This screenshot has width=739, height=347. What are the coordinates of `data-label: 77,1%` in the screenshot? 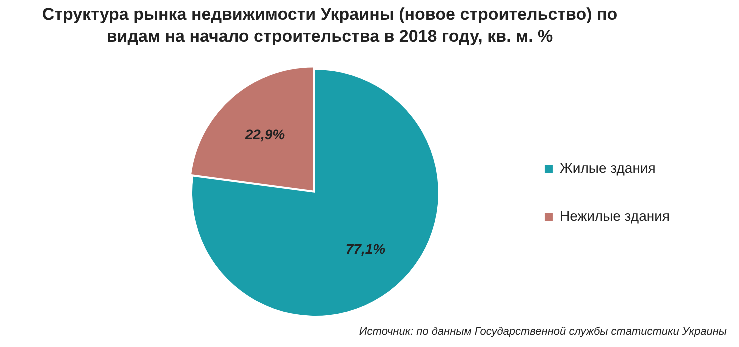 It's located at (366, 249).